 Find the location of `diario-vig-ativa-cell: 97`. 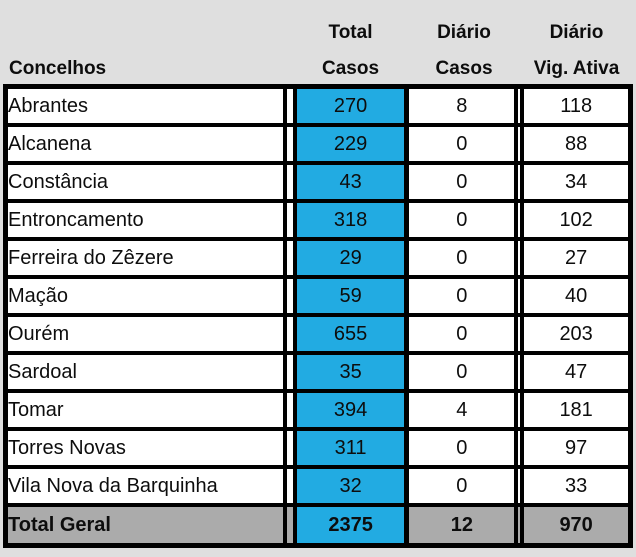

diario-vig-ativa-cell: 97 is located at coordinates (577, 448).